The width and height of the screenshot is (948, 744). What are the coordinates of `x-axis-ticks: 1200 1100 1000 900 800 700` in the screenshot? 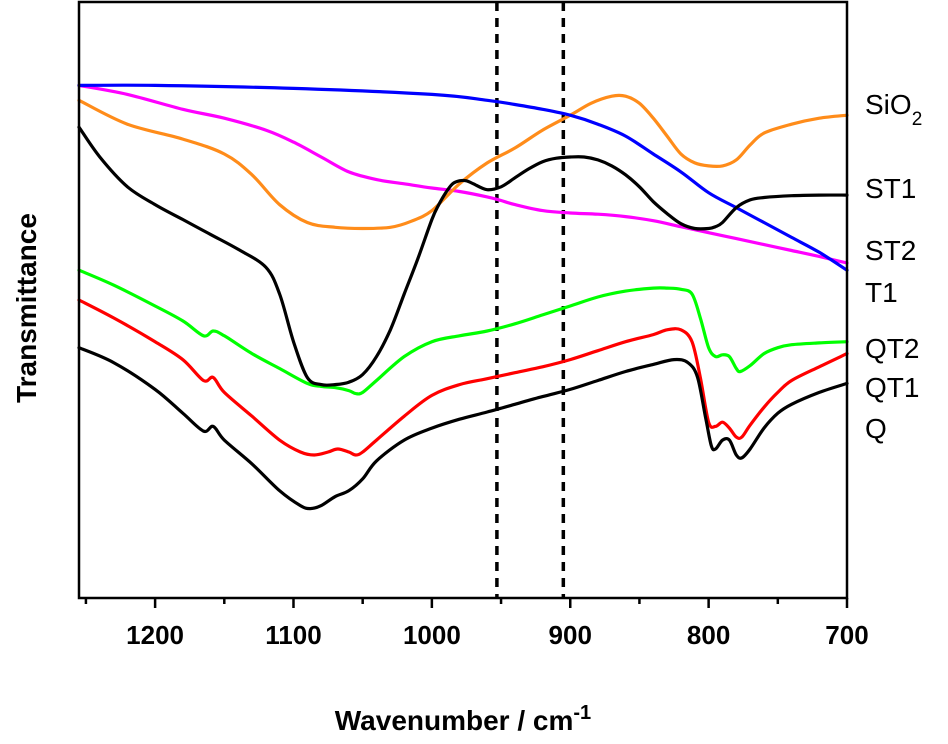 It's located at (476, 624).